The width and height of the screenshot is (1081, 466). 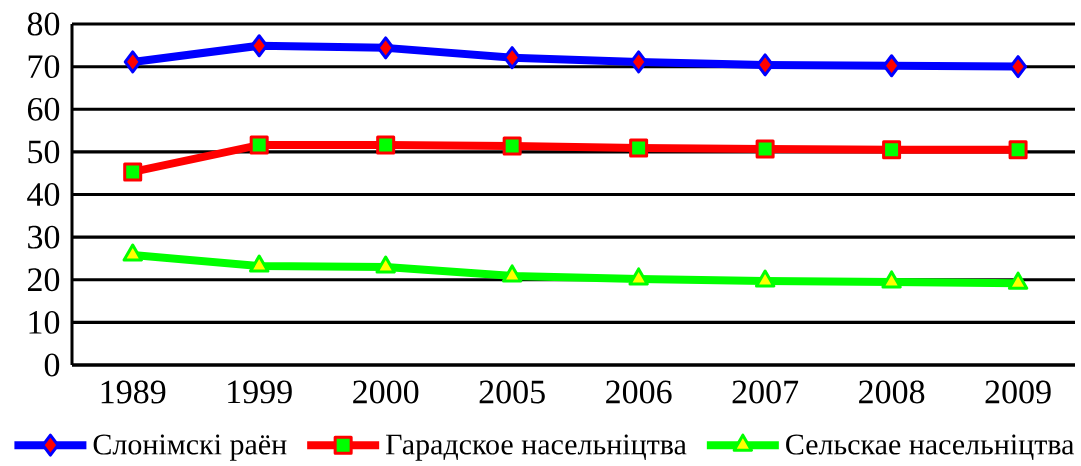 What do you see at coordinates (43, 109) in the screenshot?
I see `y-tick-label: 60` at bounding box center [43, 109].